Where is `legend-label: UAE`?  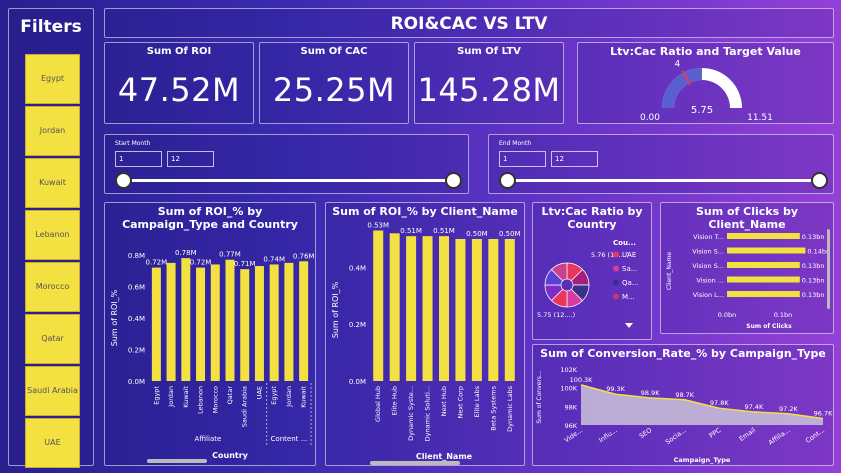
legend-label: UAE is located at coordinates (629, 255).